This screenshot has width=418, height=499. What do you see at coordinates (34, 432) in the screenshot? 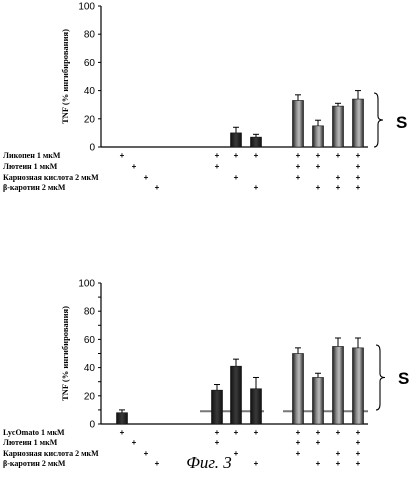
I see `row-label: LycOmato 1 мкМ` at bounding box center [34, 432].